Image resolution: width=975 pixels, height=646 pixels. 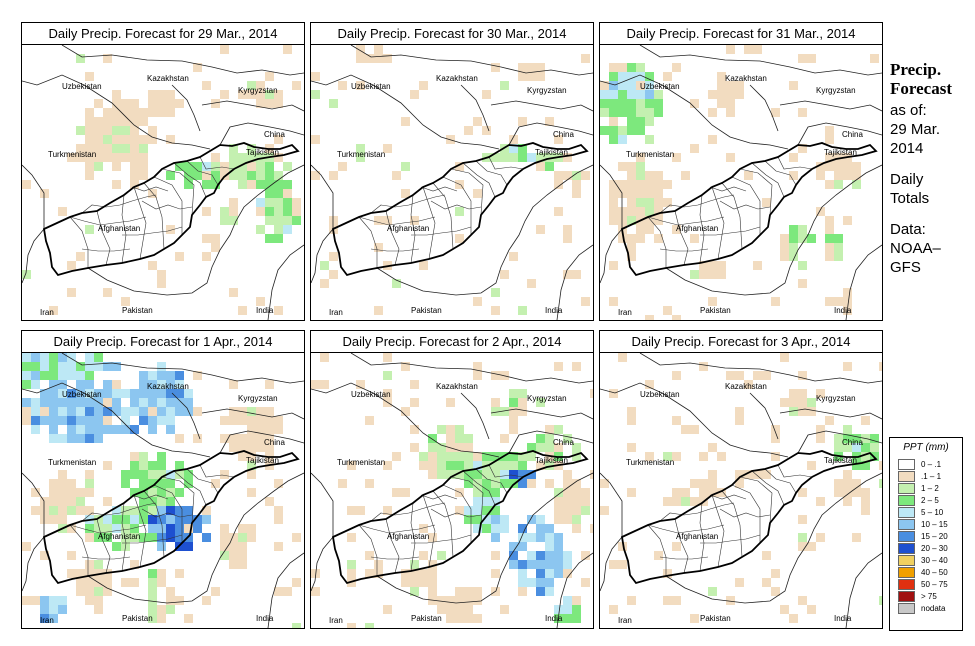 I want to click on country-label: Afghanistan, so click(x=697, y=536).